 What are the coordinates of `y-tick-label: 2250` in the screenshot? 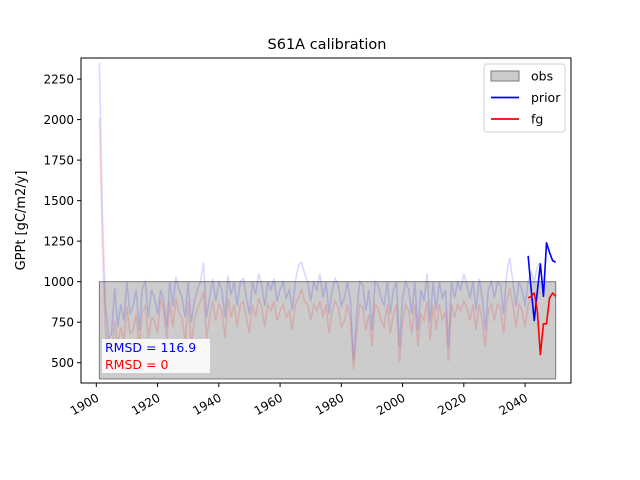 It's located at (58, 80).